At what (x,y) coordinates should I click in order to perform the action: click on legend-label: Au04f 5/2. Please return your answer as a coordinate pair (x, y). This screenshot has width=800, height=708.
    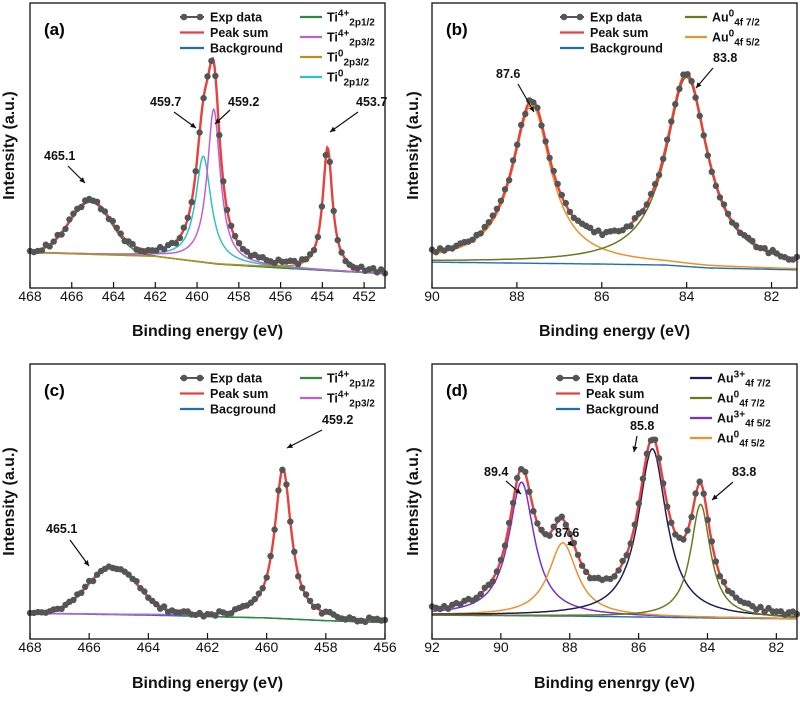
    Looking at the image, I should click on (741, 440).